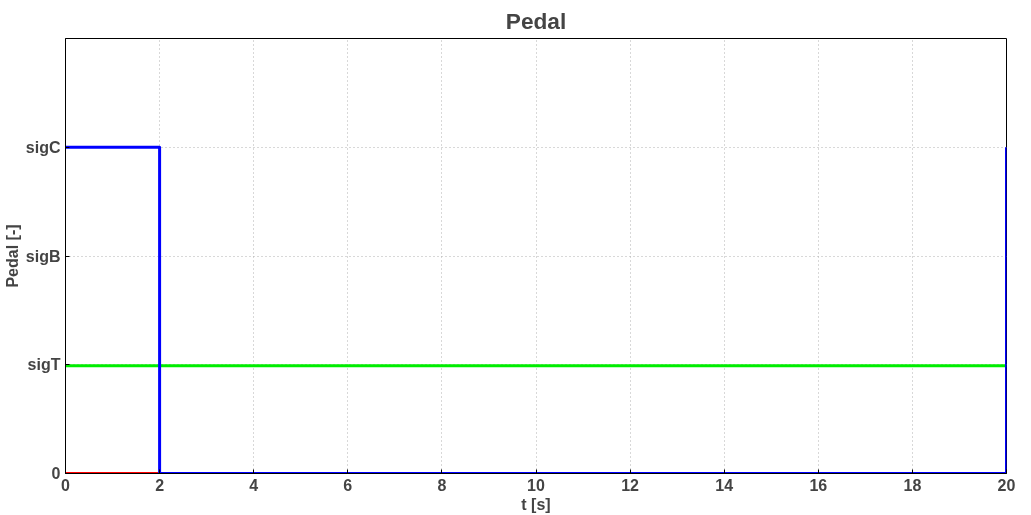 The image size is (1031, 515). Describe the element at coordinates (1006, 485) in the screenshot. I see `x-tick-label: 20` at that location.